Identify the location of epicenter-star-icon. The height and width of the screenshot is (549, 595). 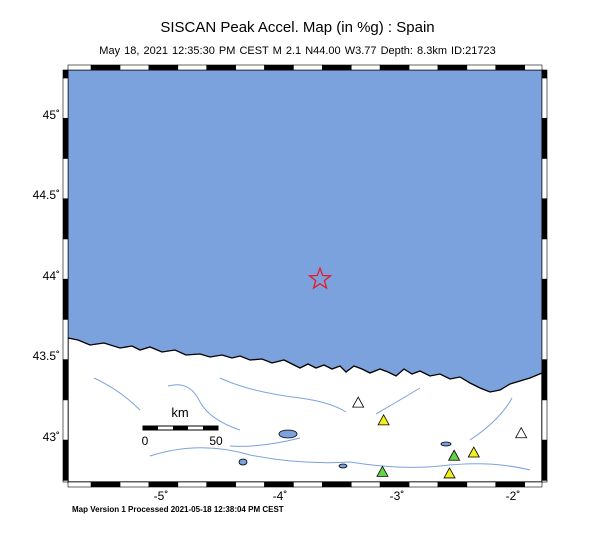
(320, 278).